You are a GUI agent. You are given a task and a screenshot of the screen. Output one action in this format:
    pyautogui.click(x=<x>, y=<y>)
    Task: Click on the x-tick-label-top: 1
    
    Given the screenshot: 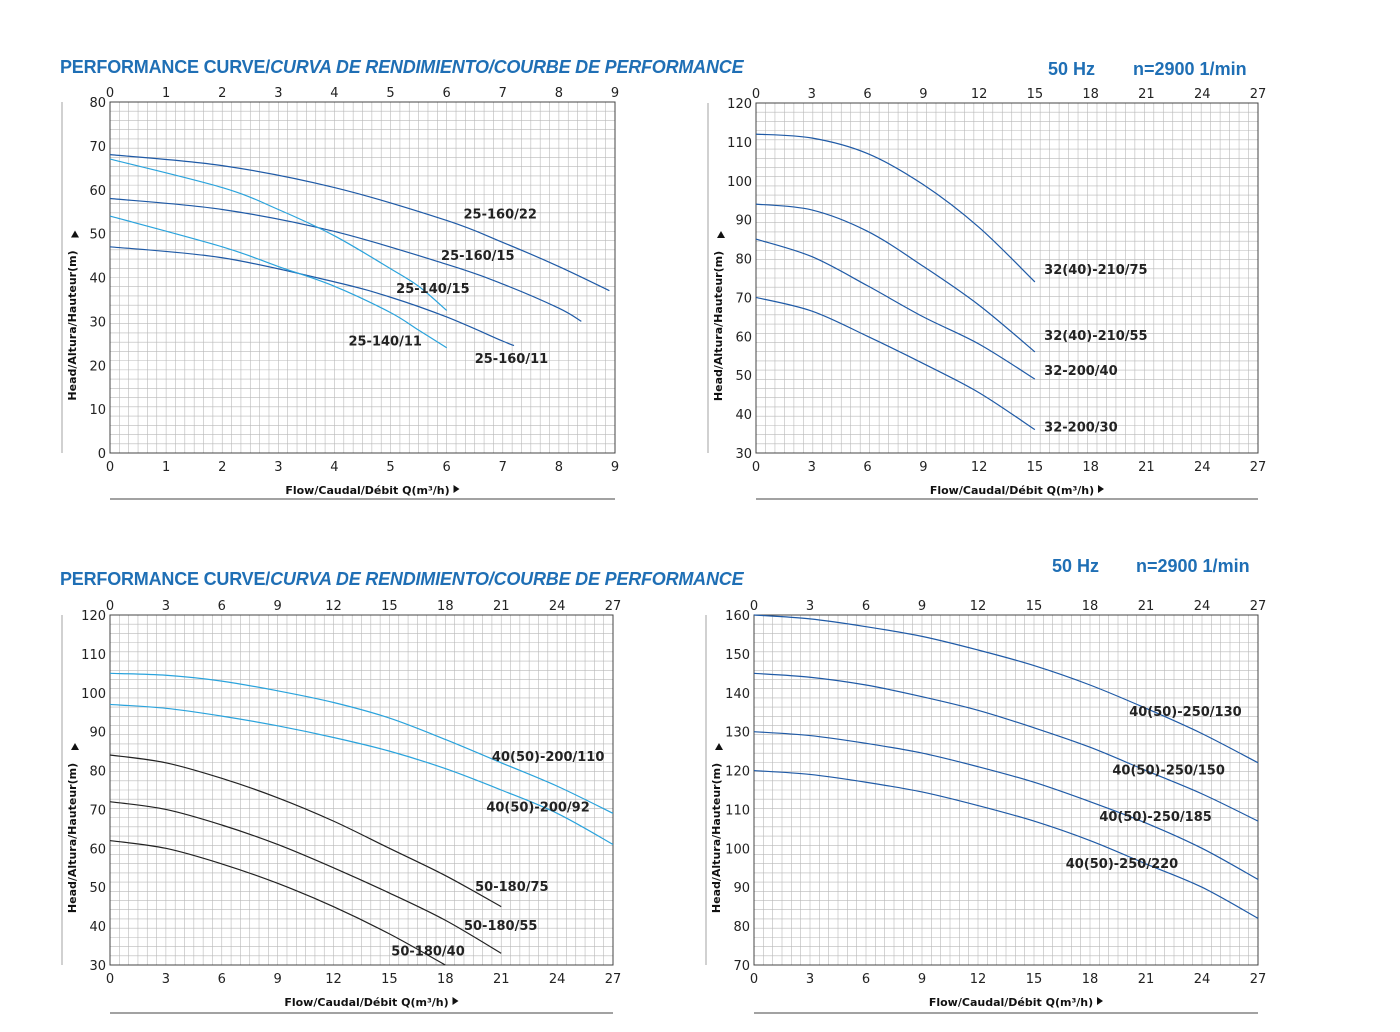 What is the action you would take?
    pyautogui.click(x=166, y=93)
    